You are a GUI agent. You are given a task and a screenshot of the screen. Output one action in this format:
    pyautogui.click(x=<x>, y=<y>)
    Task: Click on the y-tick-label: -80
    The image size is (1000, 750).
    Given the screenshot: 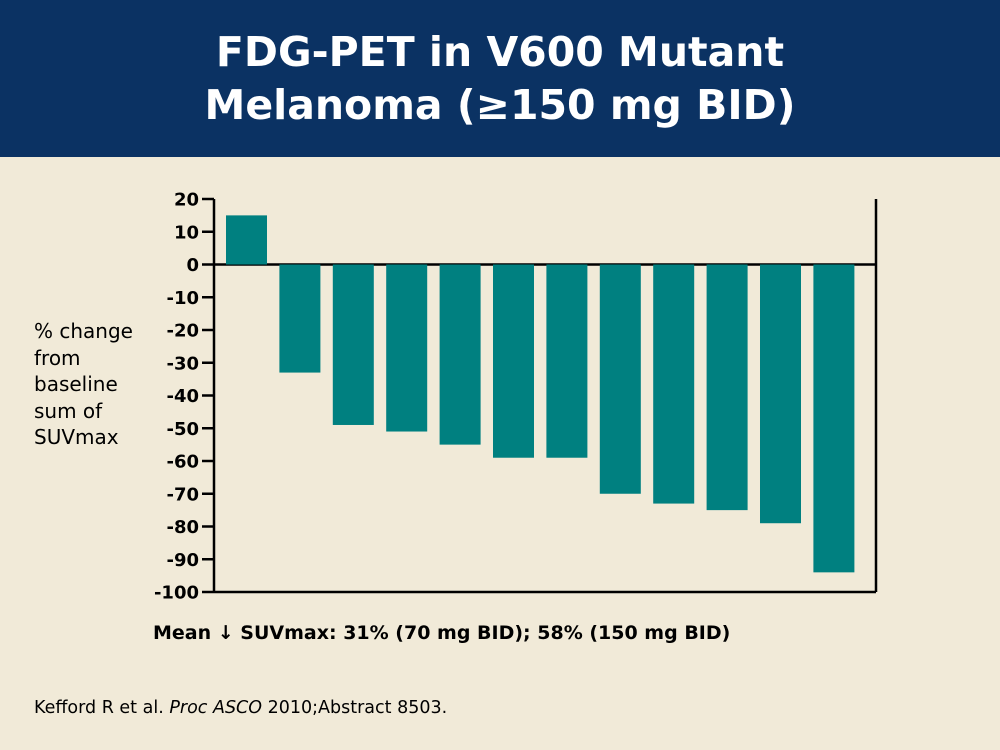 What is the action you would take?
    pyautogui.click(x=182, y=527)
    